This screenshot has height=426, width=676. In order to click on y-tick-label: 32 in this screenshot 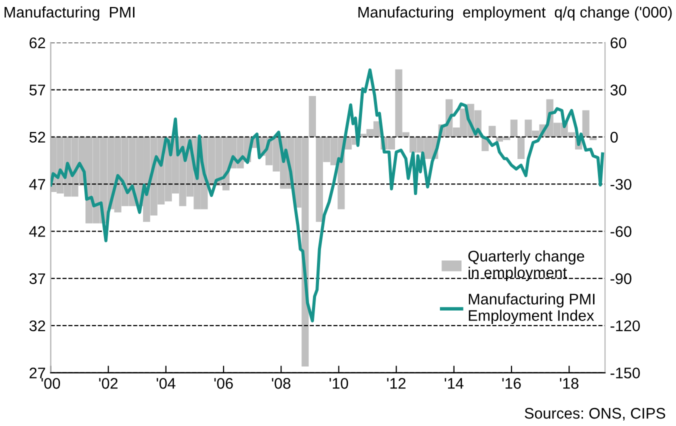, I will do `click(37, 326)`.